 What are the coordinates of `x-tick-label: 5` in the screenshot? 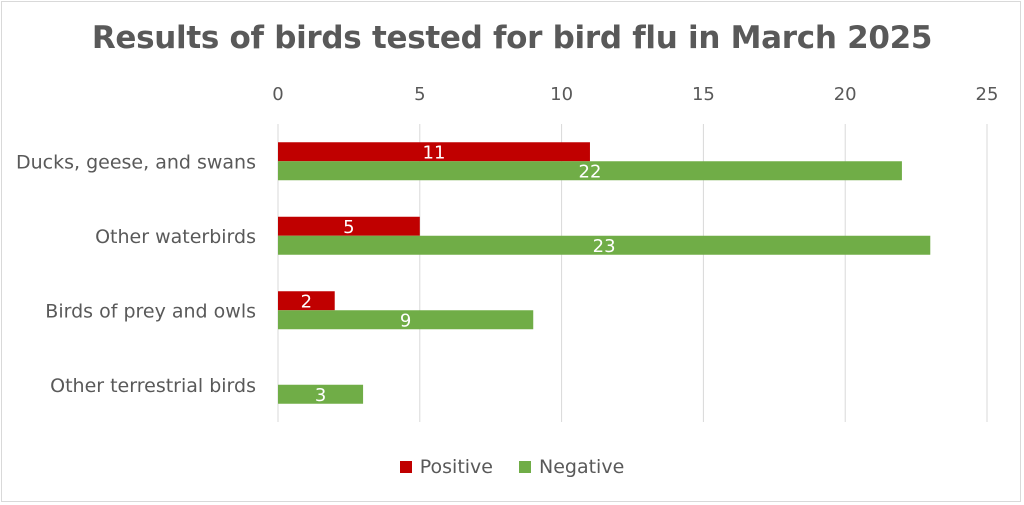 It's located at (419, 94).